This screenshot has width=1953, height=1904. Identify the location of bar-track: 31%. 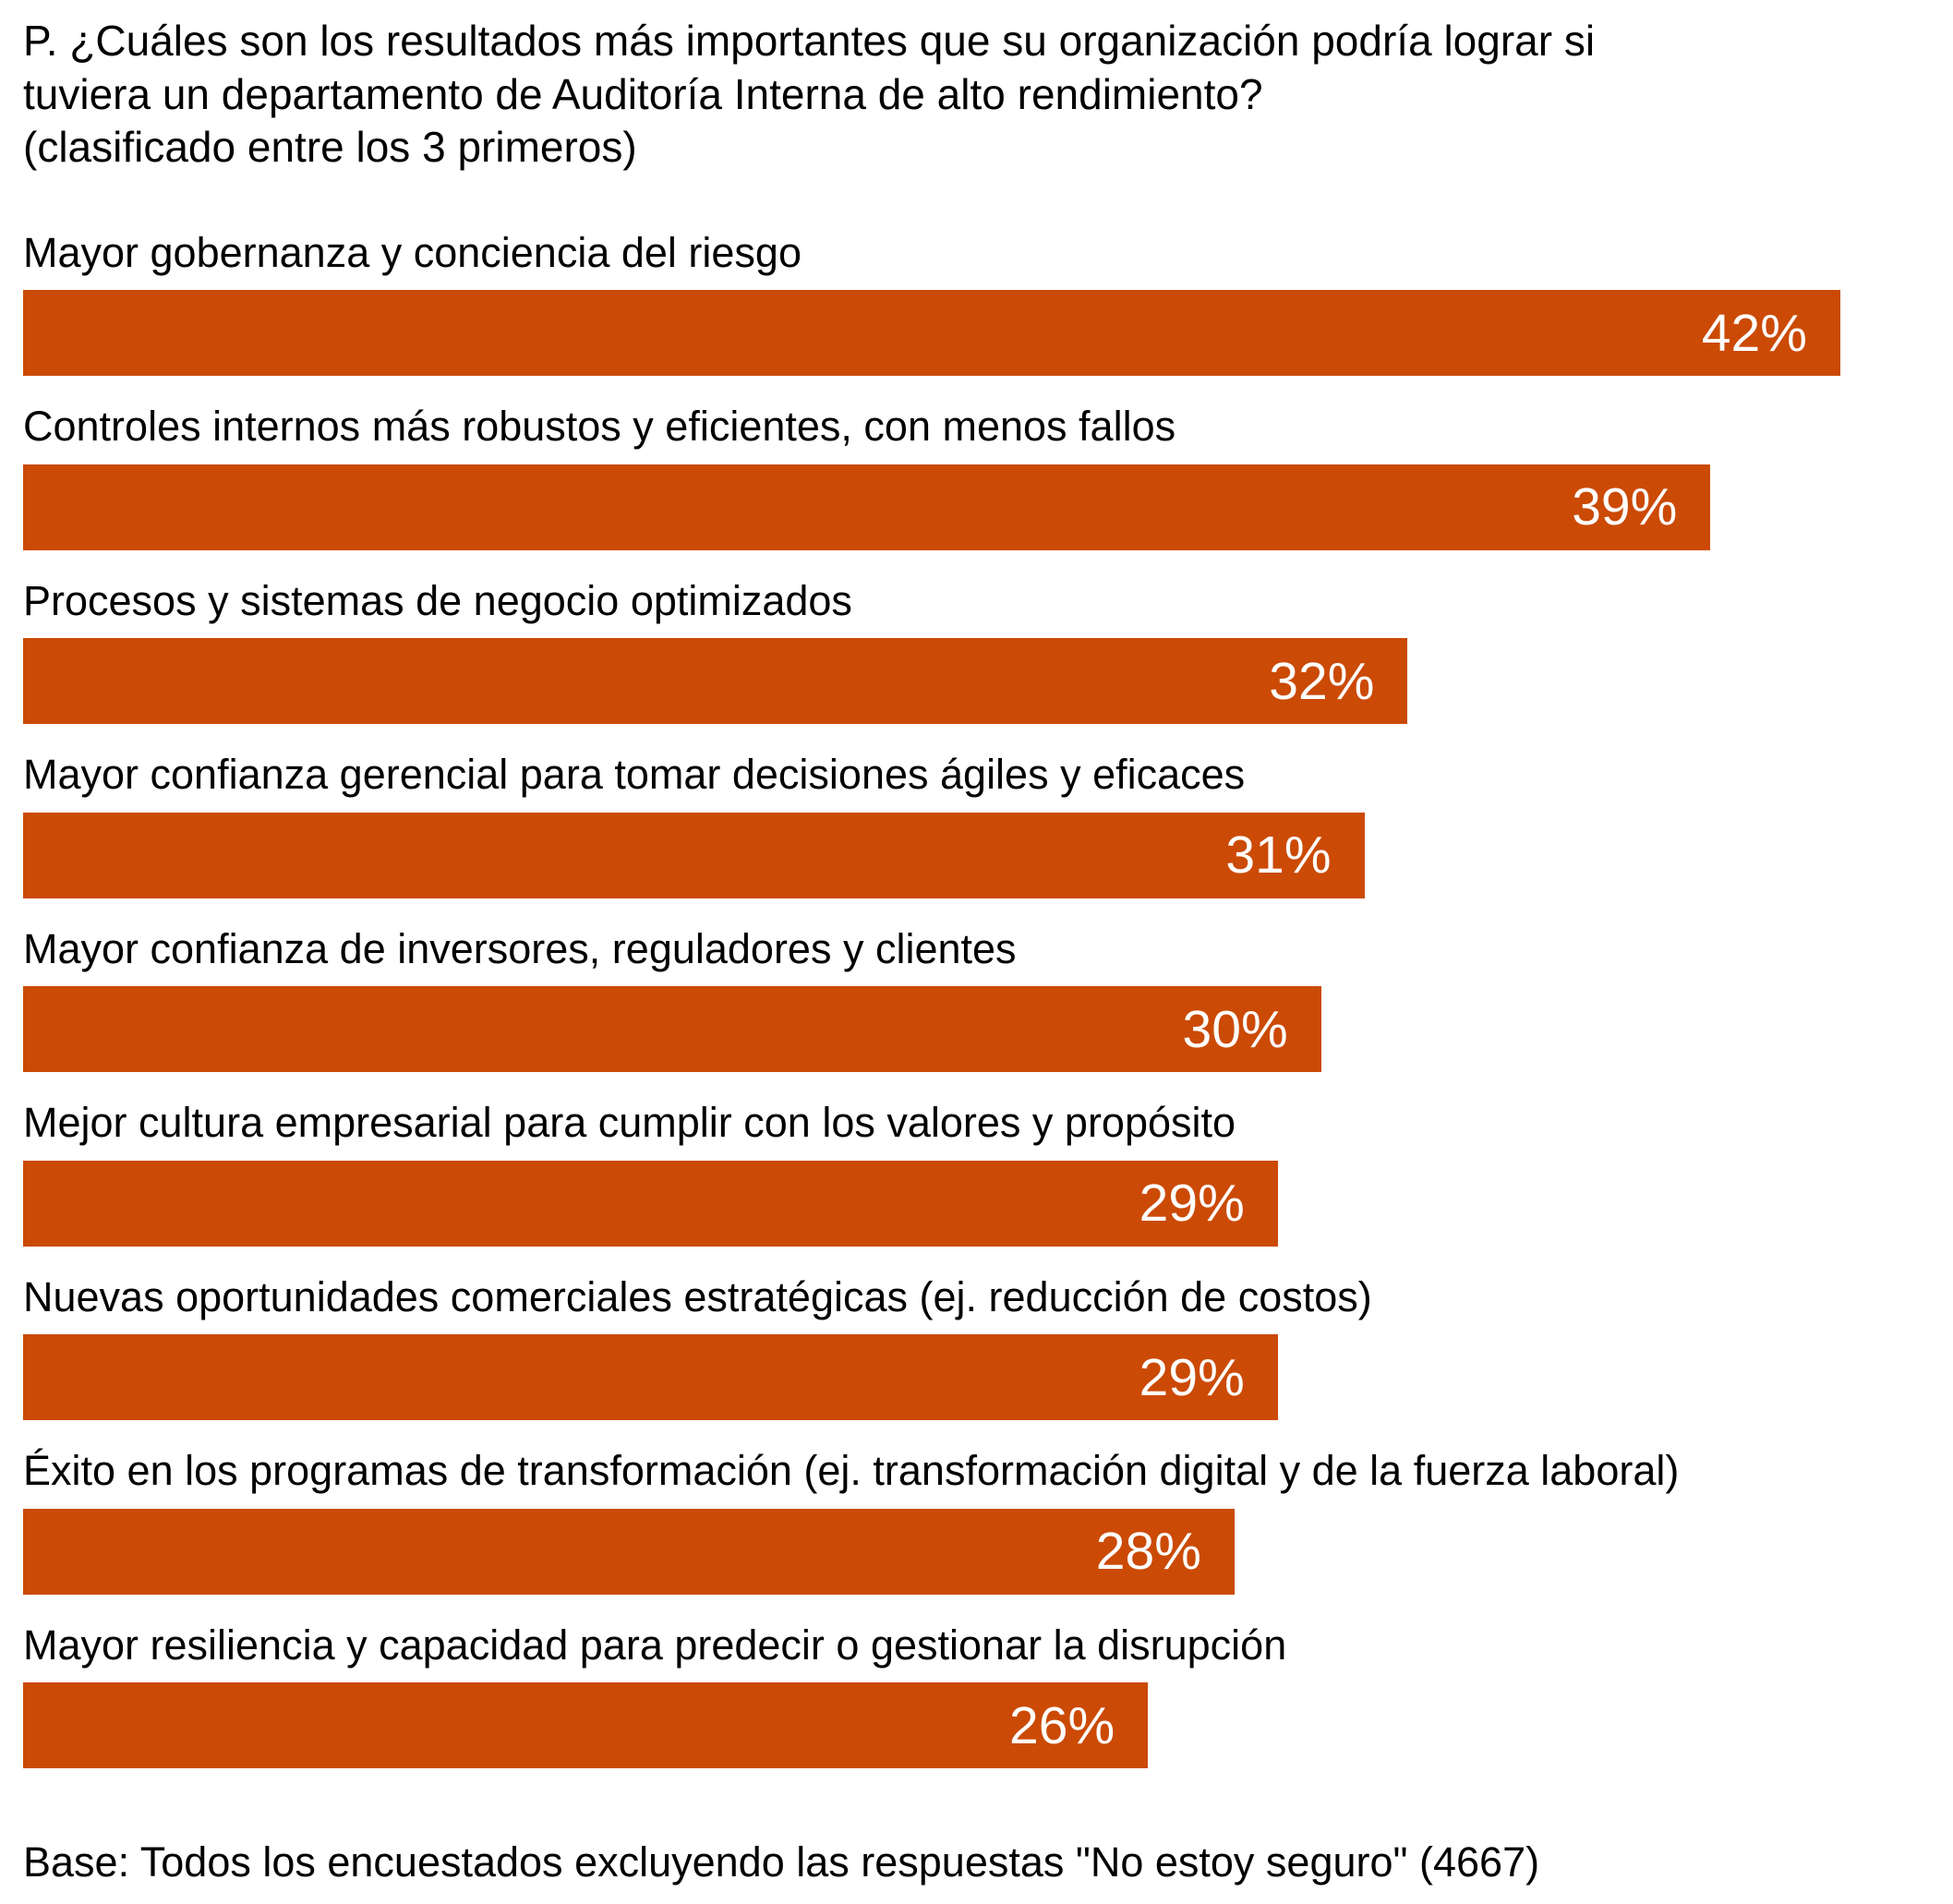
(976, 855).